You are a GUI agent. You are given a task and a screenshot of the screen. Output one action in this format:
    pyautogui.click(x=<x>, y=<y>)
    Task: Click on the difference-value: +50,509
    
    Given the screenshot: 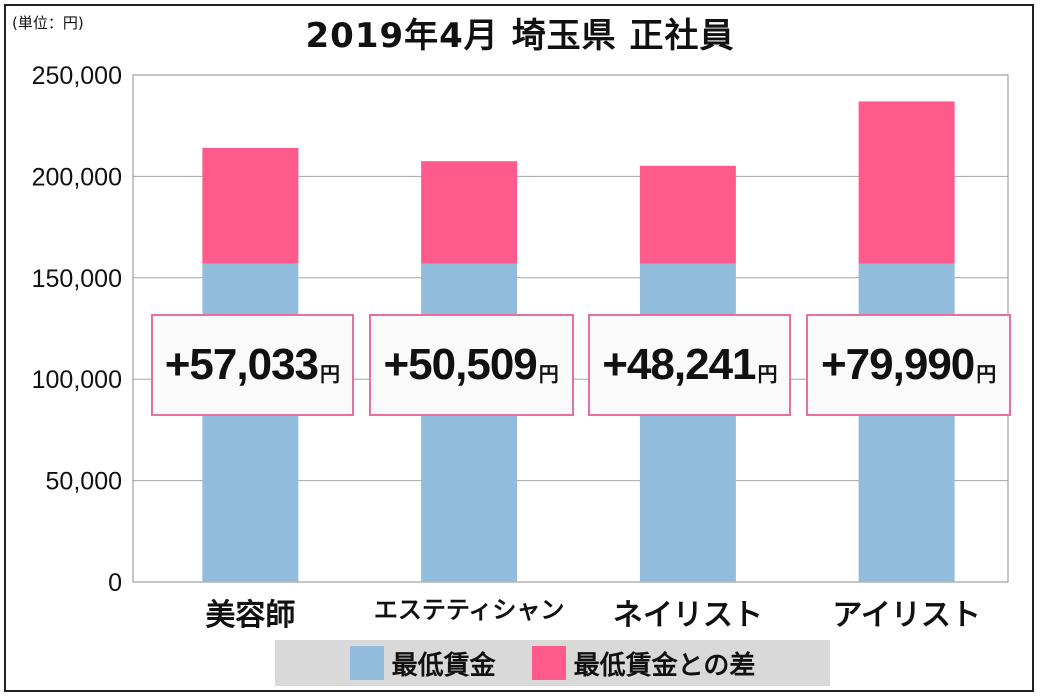 What is the action you would take?
    pyautogui.click(x=460, y=364)
    